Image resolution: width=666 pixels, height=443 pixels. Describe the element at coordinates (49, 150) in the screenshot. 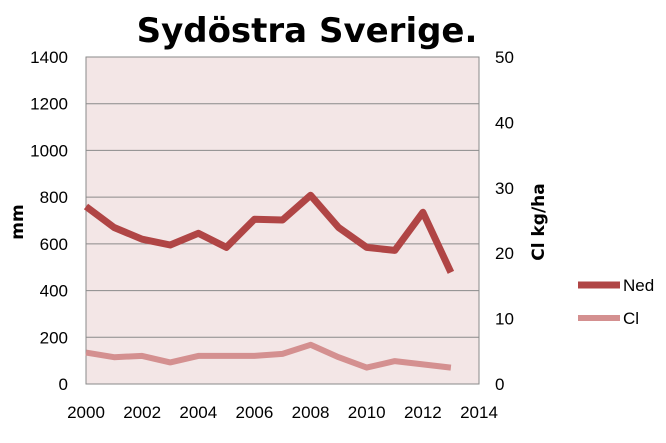

I see `left-y-tick-label: 1000` at that location.